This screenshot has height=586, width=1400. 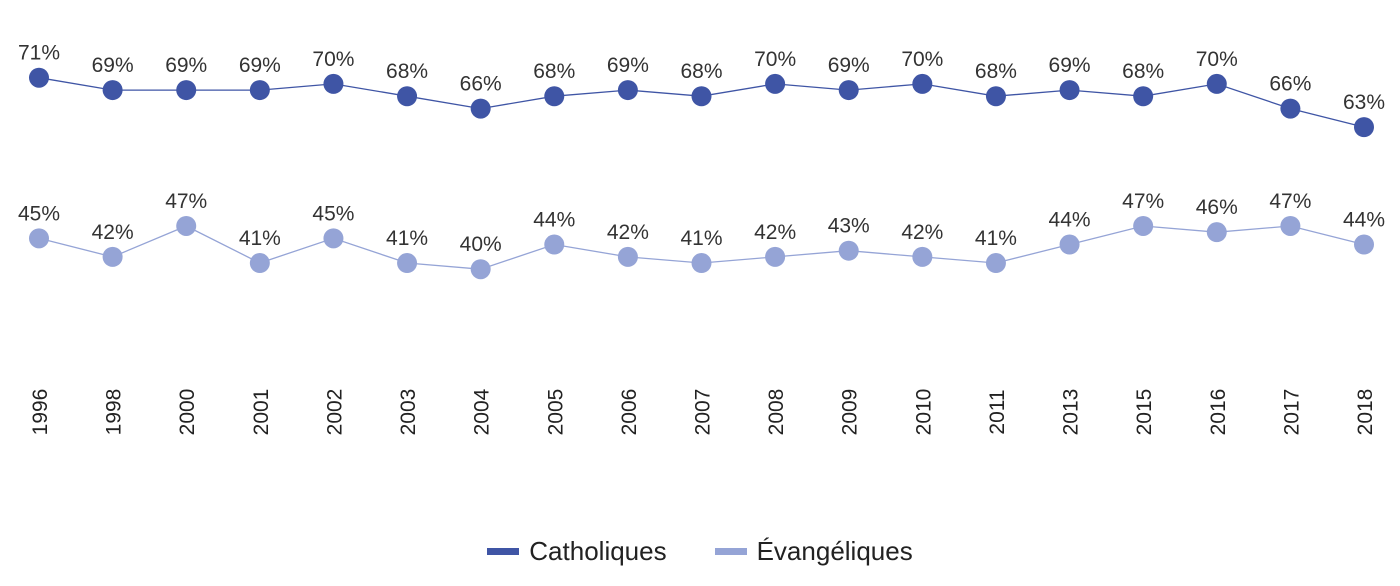 What do you see at coordinates (40, 412) in the screenshot?
I see `x-tick-label: 1996` at bounding box center [40, 412].